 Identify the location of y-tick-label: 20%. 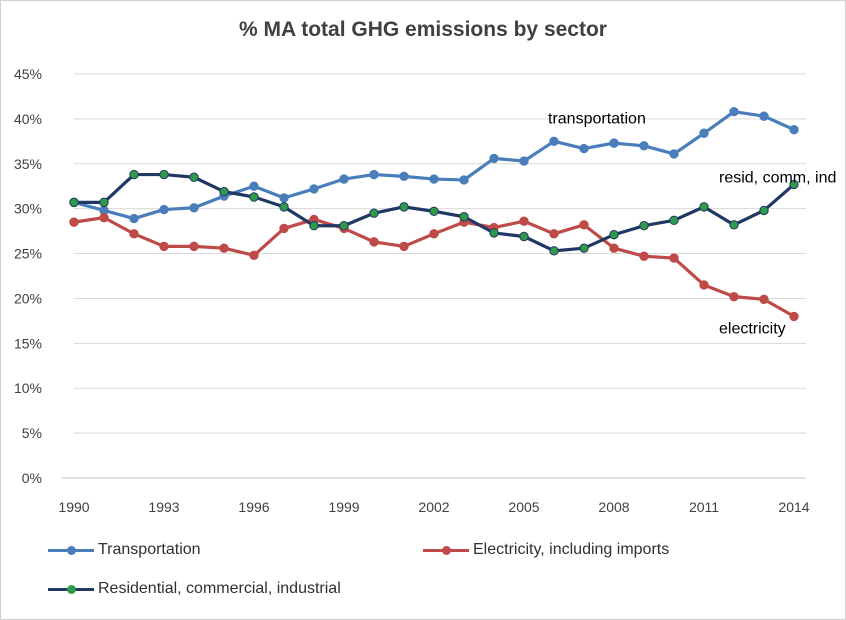
(28, 298).